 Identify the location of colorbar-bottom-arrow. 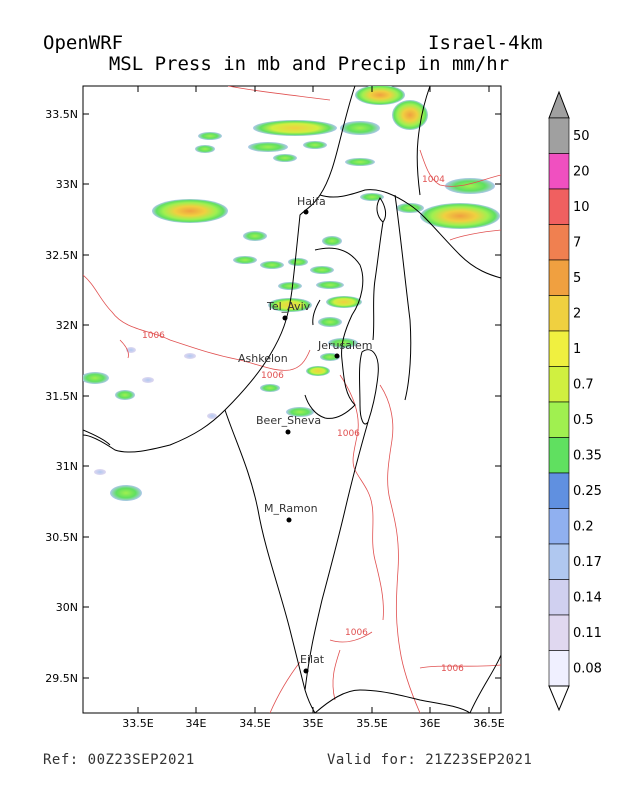
(559, 698).